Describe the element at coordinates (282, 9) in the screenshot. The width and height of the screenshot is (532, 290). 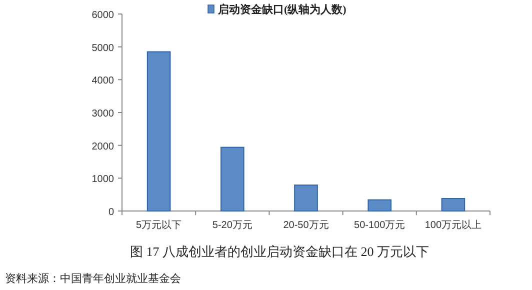
I see `legend-label: 启动资金缺口(纵轴为人数)` at that location.